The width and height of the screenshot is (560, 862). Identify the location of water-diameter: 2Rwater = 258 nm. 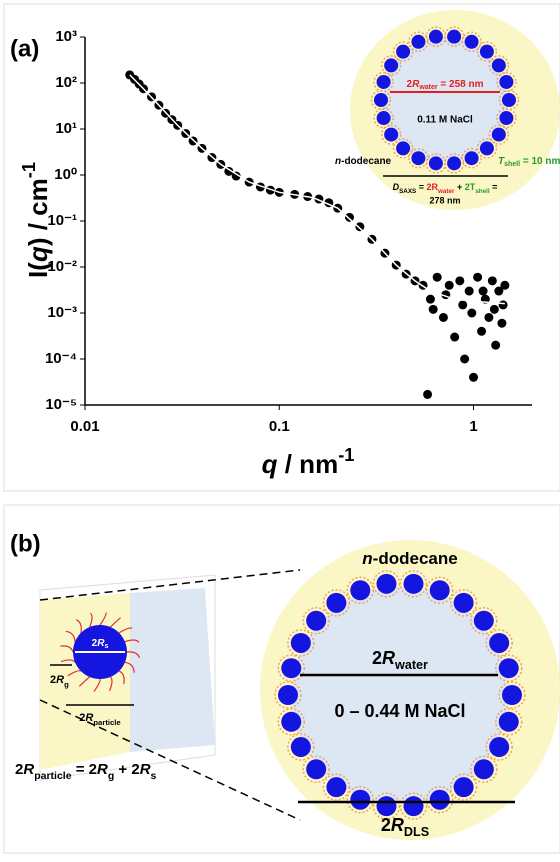
(445, 85).